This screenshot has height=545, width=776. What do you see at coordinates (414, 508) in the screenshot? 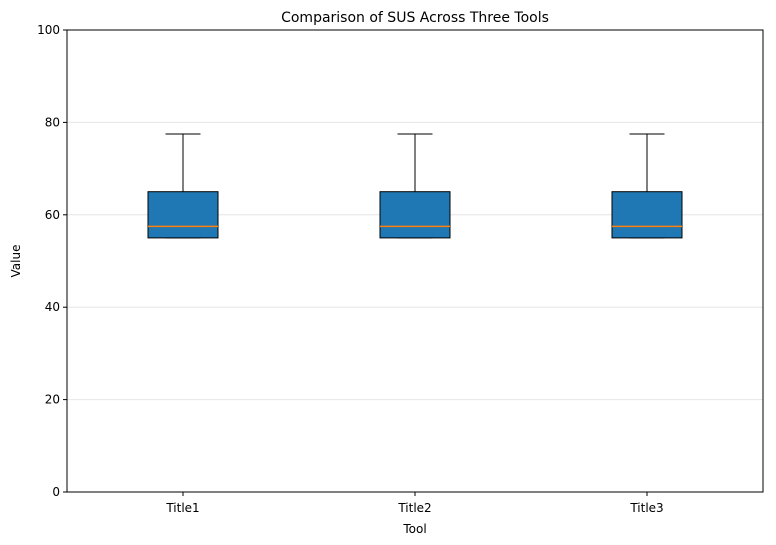
I see `x-tick-label: Title2` at bounding box center [414, 508].